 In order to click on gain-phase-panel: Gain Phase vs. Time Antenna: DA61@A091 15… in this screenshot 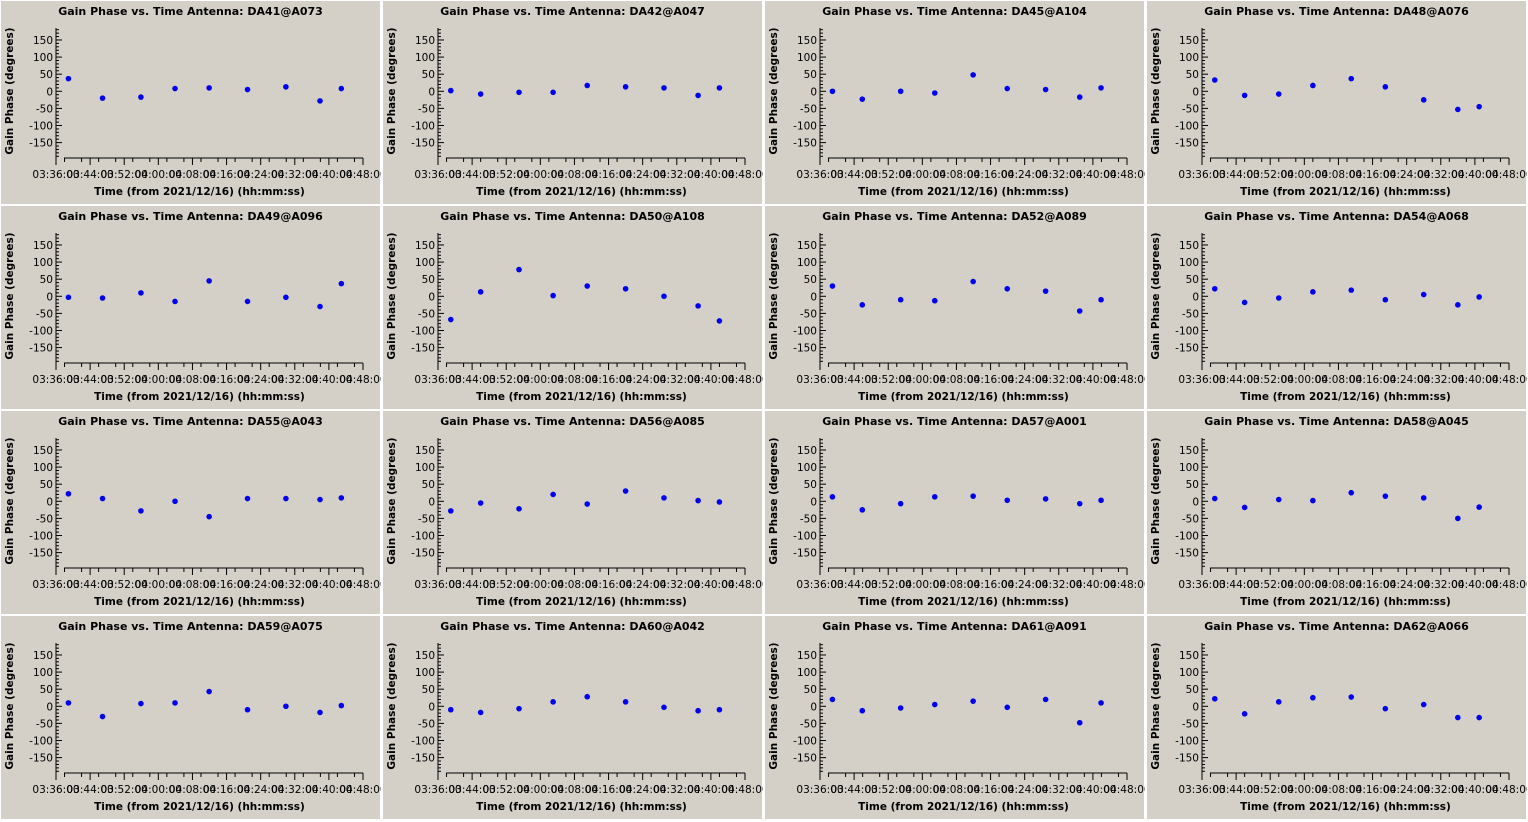, I will do `click(954, 717)`.